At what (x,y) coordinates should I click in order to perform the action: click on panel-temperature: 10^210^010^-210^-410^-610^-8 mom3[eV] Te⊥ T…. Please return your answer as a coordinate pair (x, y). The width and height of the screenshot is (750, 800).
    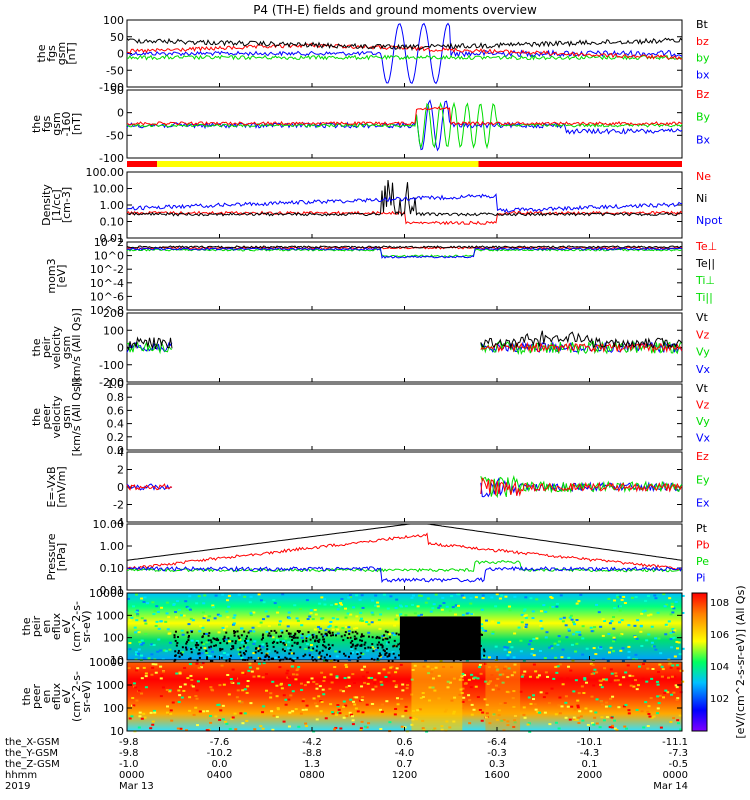
    Looking at the image, I should click on (381, 276).